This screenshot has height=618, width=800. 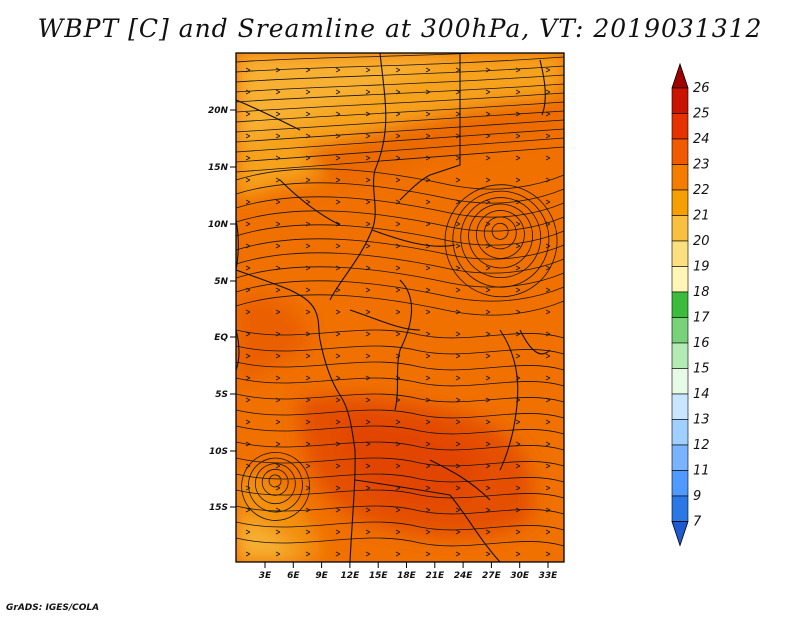 What do you see at coordinates (293, 576) in the screenshot?
I see `lon-tick-label: 6E` at bounding box center [293, 576].